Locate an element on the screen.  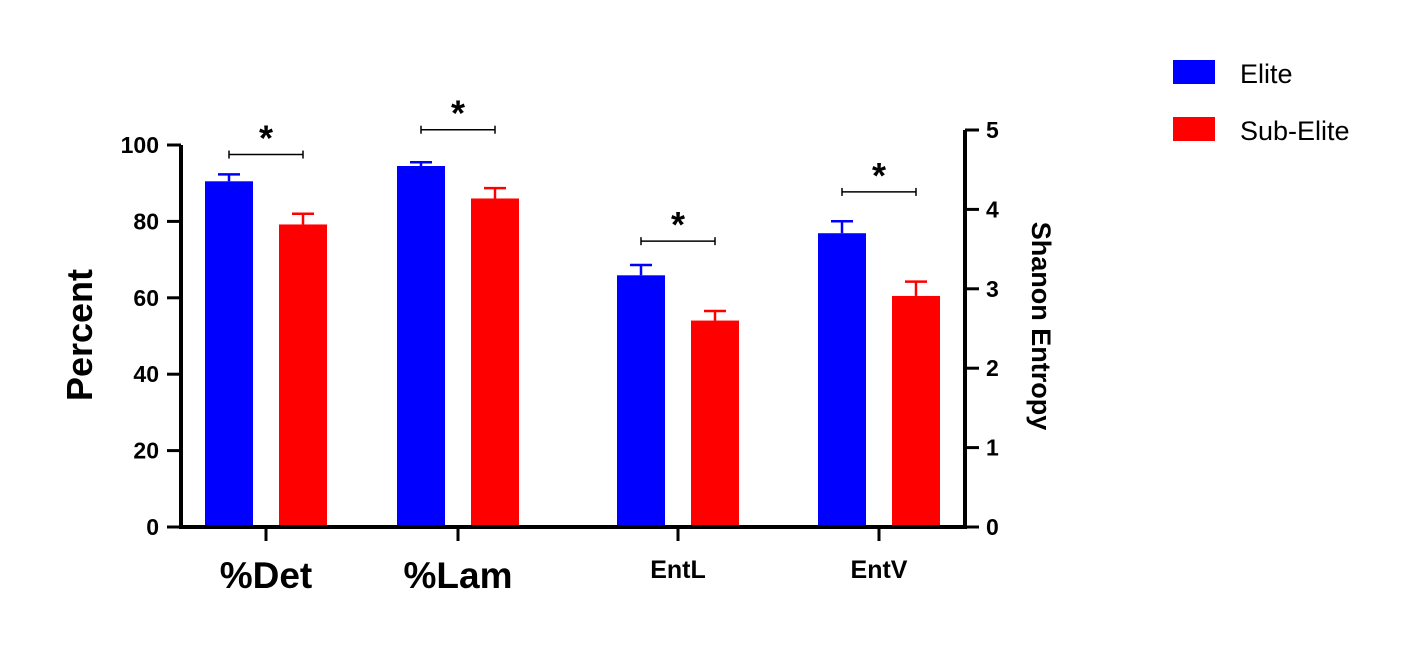
y2-tick-label-2: 2 is located at coordinates (992, 368).